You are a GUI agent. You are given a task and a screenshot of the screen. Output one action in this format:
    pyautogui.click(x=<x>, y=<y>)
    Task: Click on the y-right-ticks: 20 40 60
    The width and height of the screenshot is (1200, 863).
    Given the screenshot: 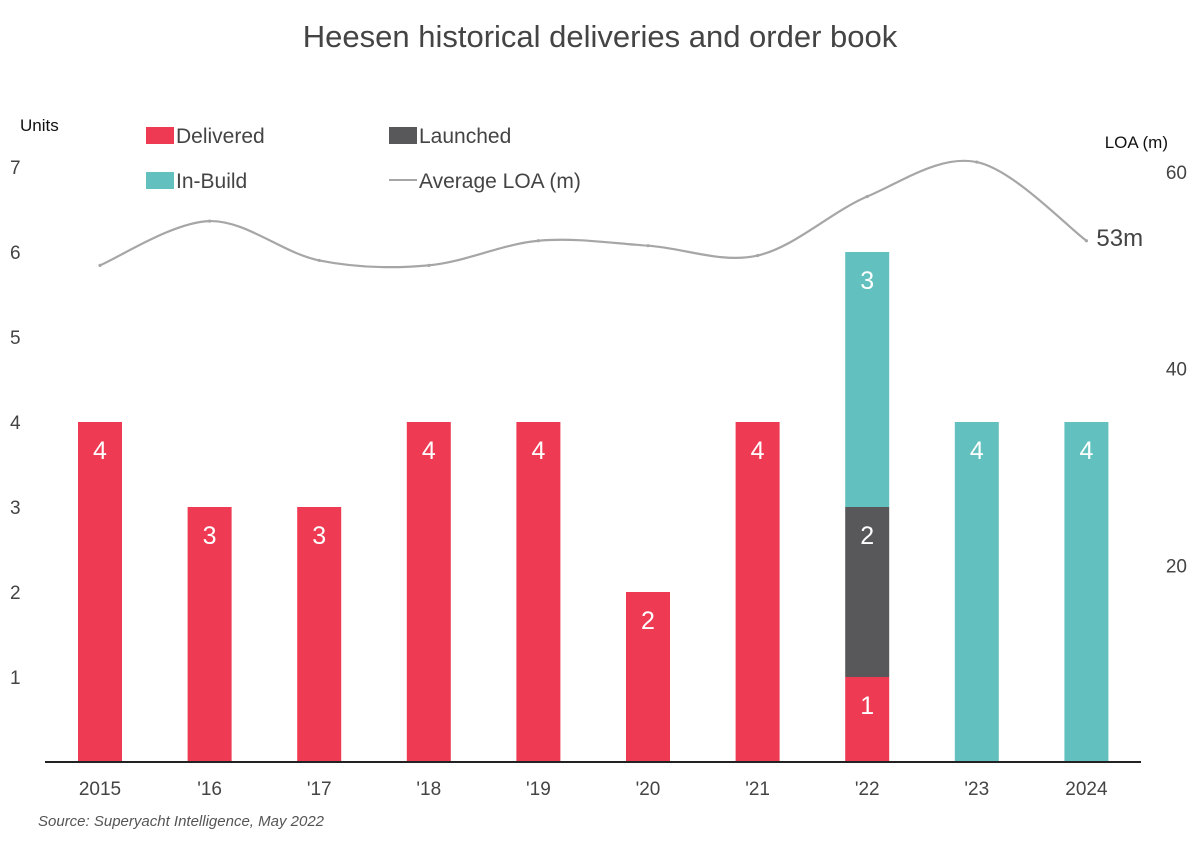 What is the action you would take?
    pyautogui.click(x=1176, y=370)
    